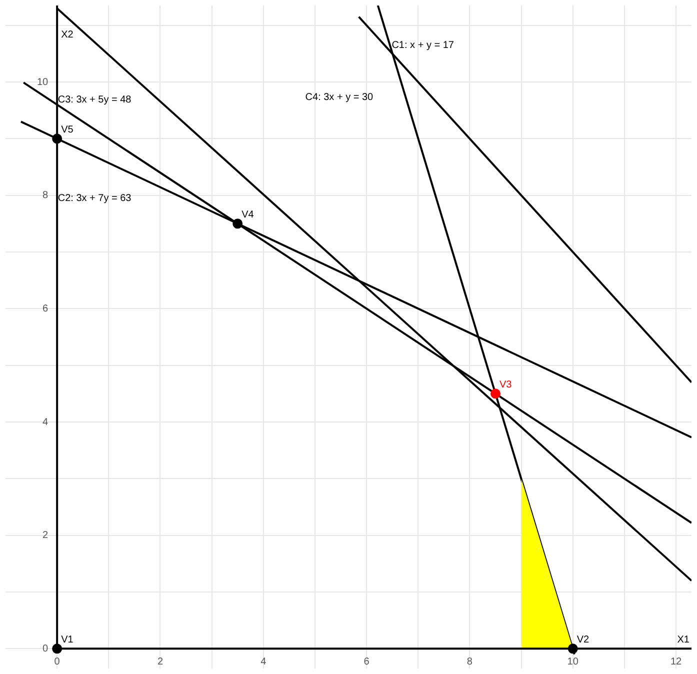 This screenshot has width=697, height=674. What do you see at coordinates (583, 640) in the screenshot?
I see `series-label: V2` at bounding box center [583, 640].